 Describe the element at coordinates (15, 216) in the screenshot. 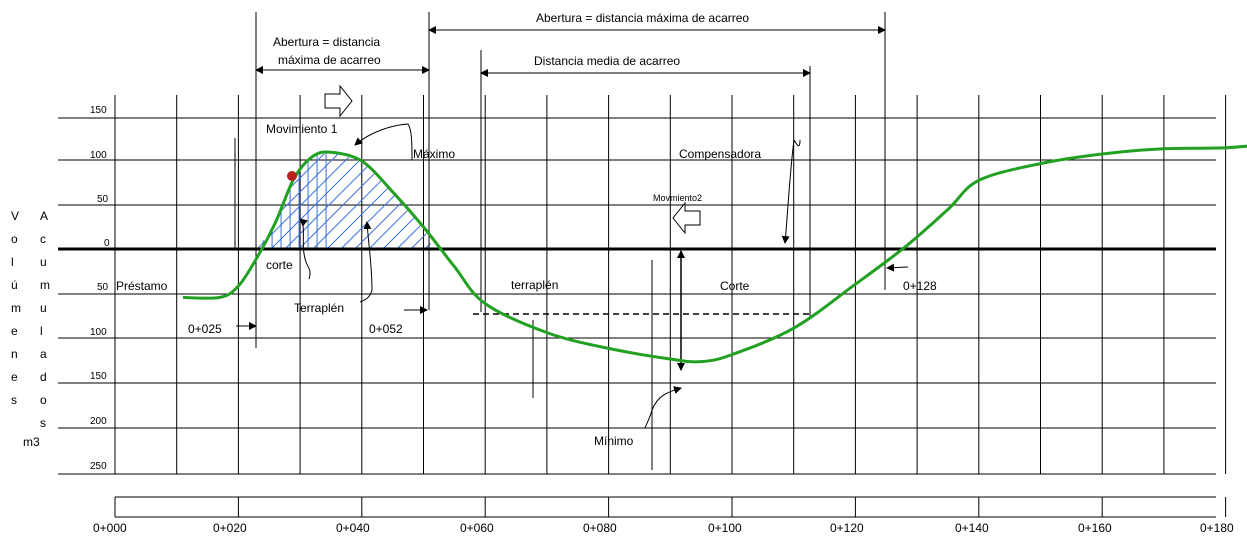

I see `y-title-letter: V` at that location.